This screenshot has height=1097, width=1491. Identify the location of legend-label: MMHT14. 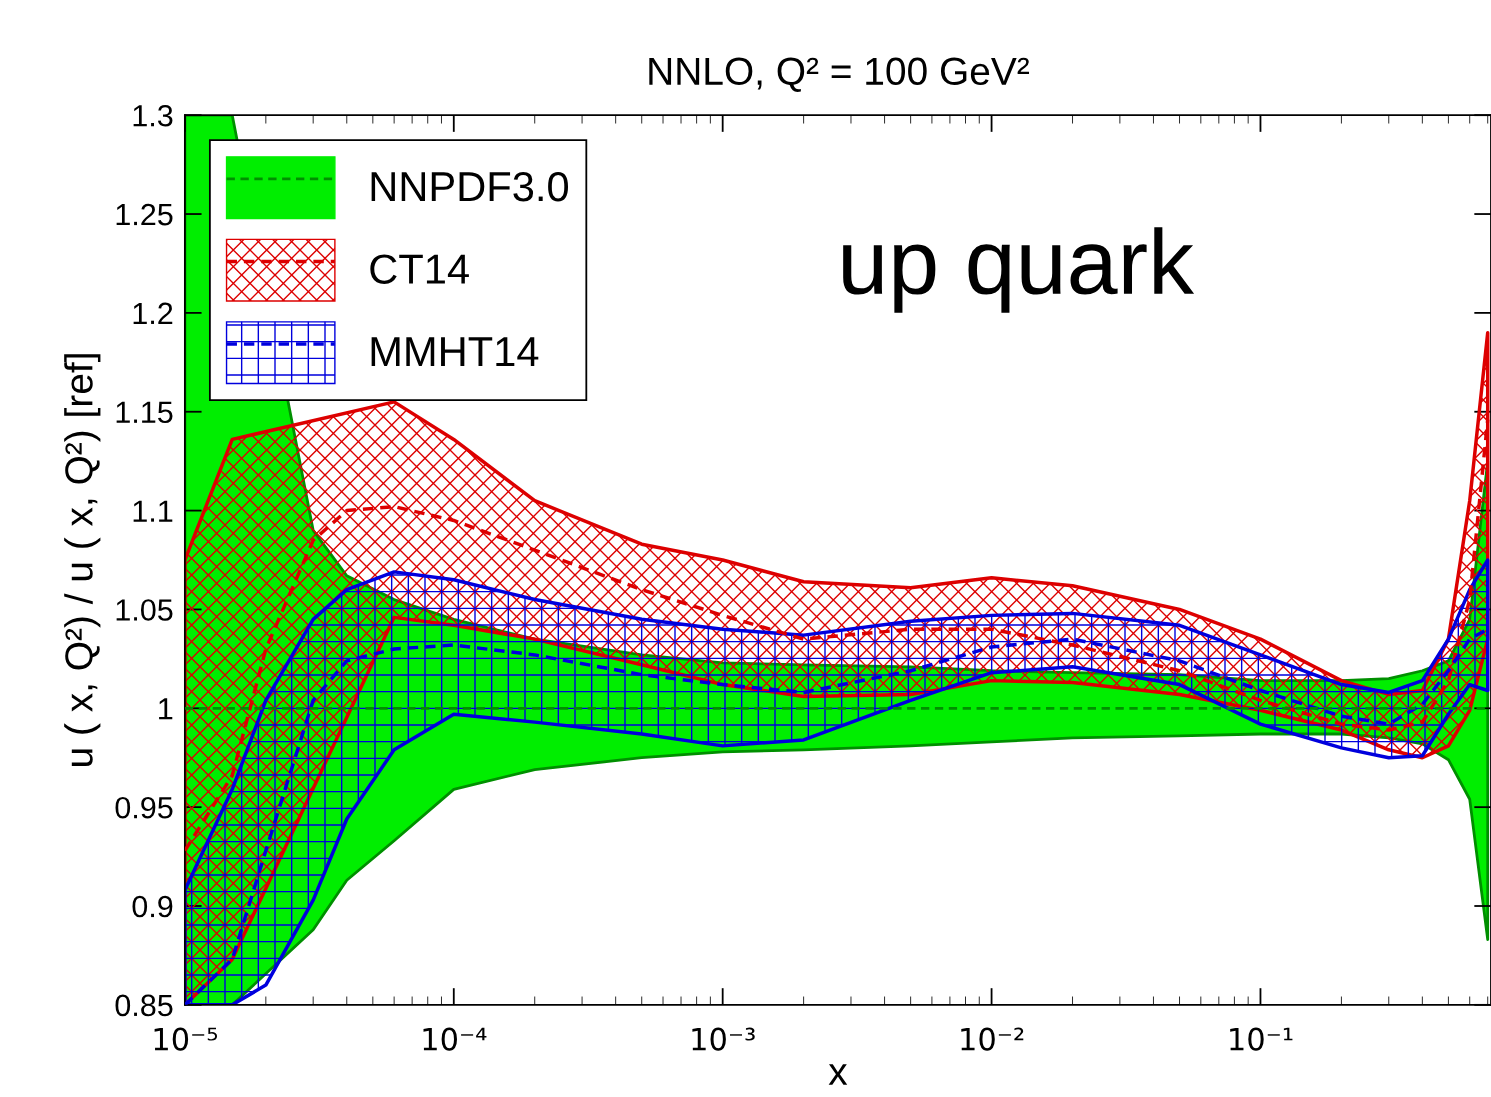
(455, 352).